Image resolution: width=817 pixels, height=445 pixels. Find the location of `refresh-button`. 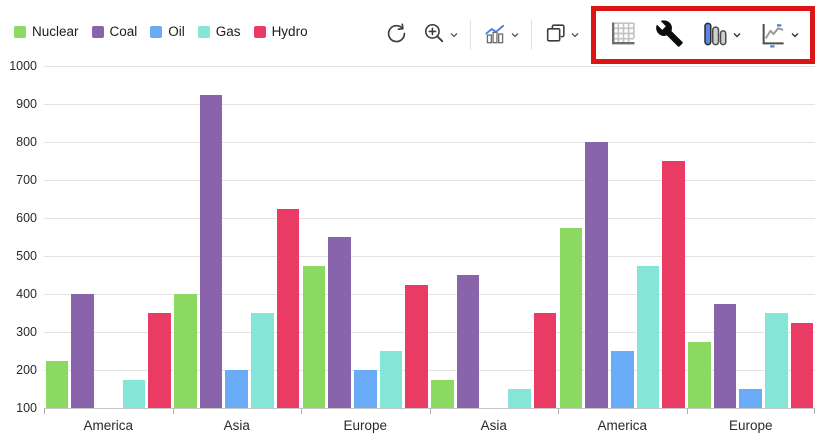

refresh-button is located at coordinates (396, 35).